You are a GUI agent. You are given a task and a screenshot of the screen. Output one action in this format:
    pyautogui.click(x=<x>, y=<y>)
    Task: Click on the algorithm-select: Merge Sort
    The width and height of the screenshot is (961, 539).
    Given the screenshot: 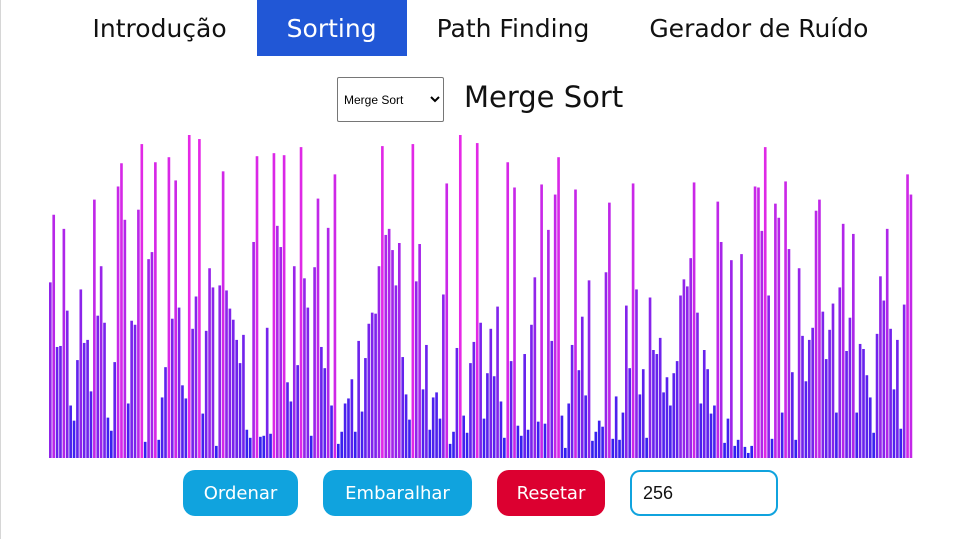 What is the action you would take?
    pyautogui.click(x=390, y=99)
    